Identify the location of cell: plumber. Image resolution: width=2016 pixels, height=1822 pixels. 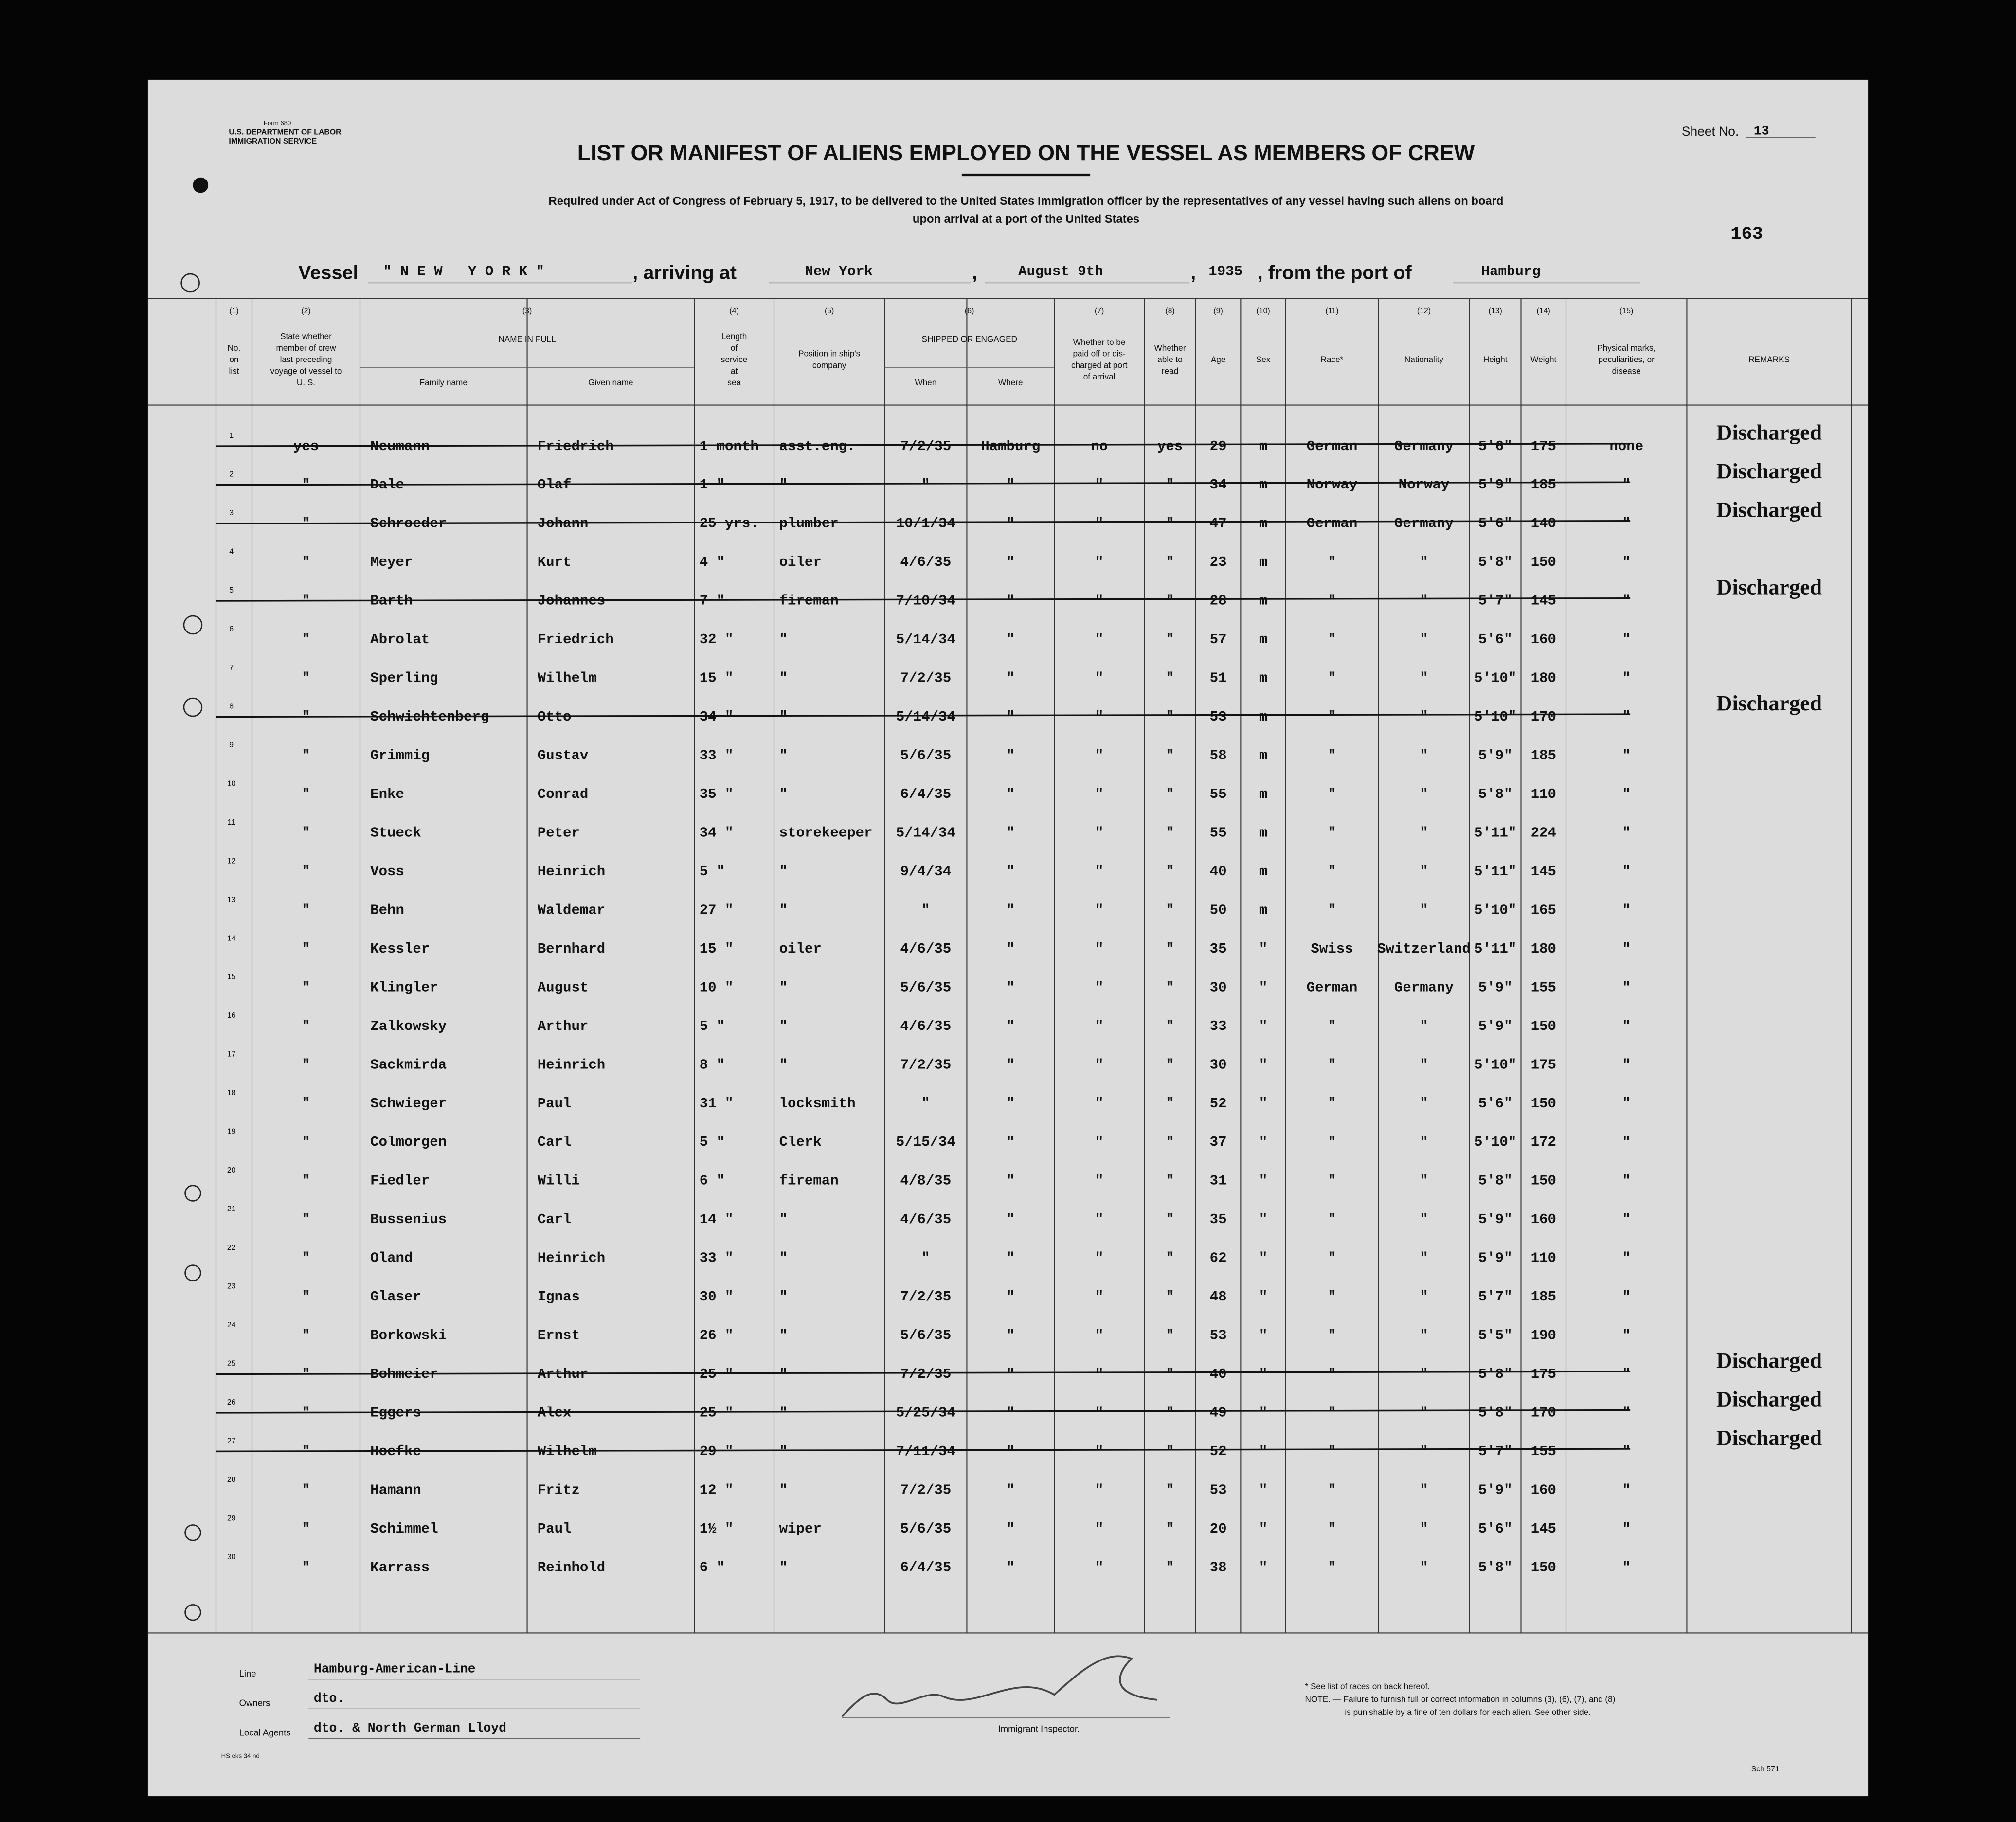
(809, 524).